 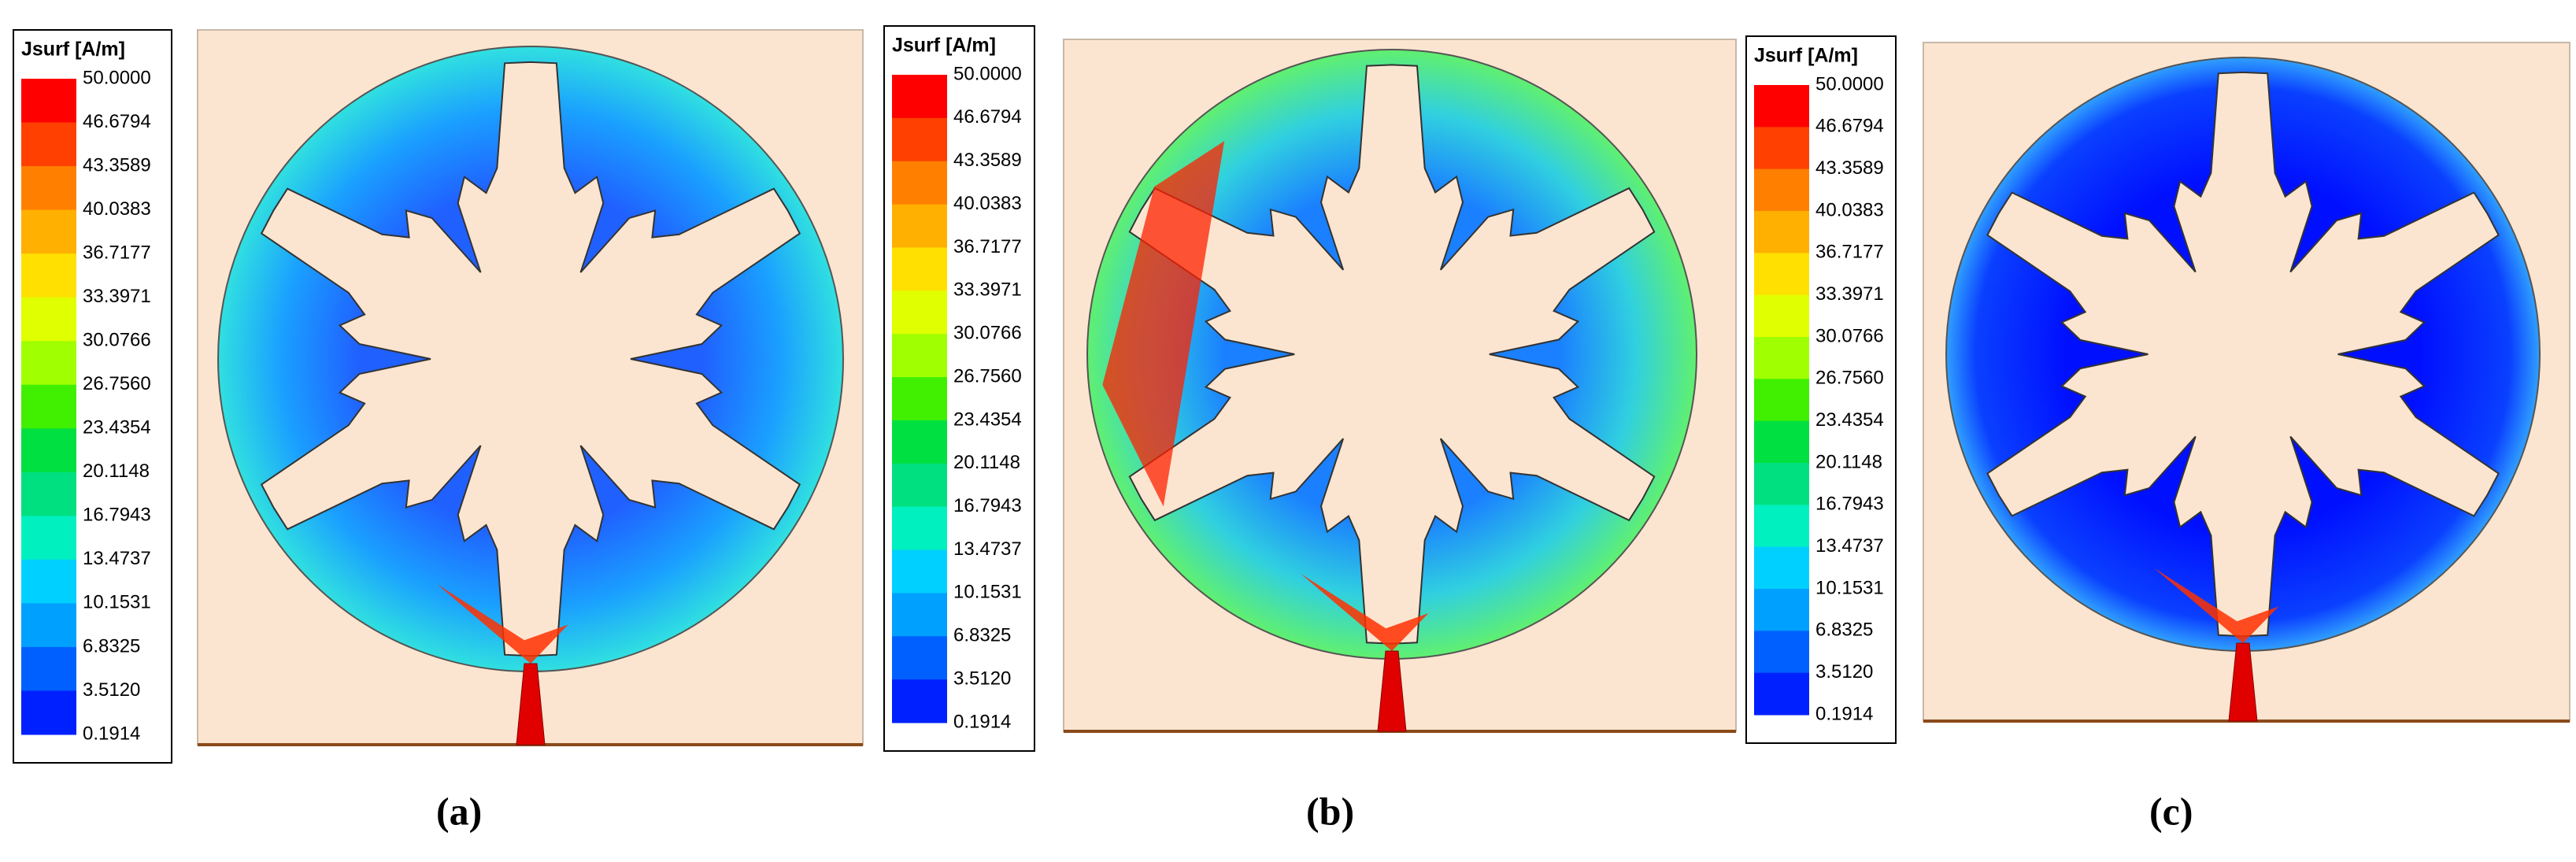 I want to click on panel-label: (c), so click(x=2171, y=811).